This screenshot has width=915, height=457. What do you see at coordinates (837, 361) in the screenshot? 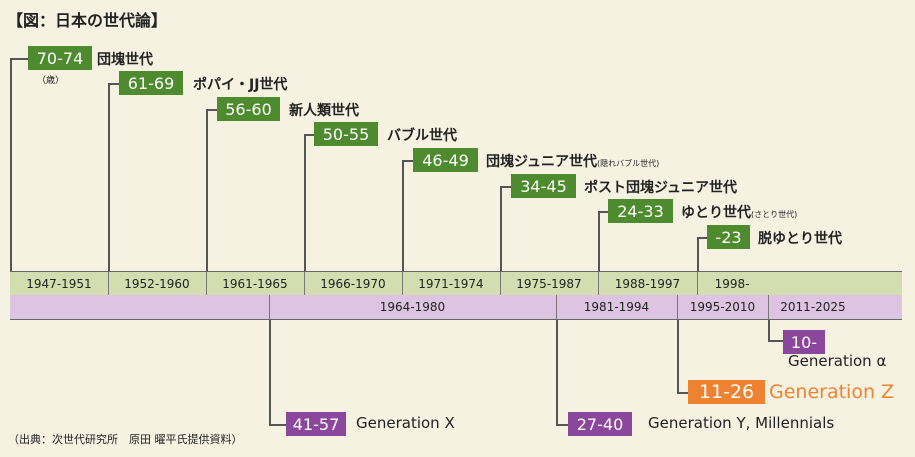
I see `west-generation-name-alpha: Generation α` at bounding box center [837, 361].